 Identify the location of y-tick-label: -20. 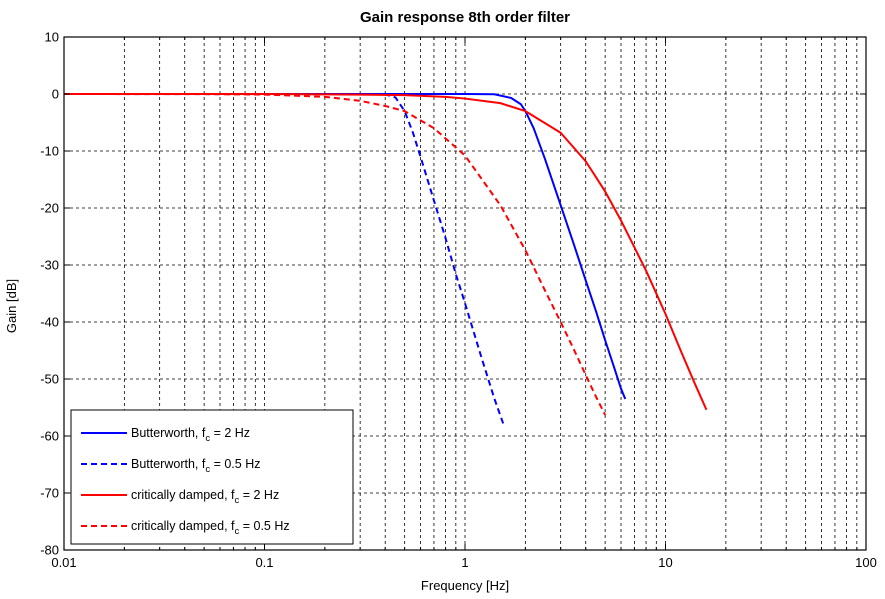
(49, 208).